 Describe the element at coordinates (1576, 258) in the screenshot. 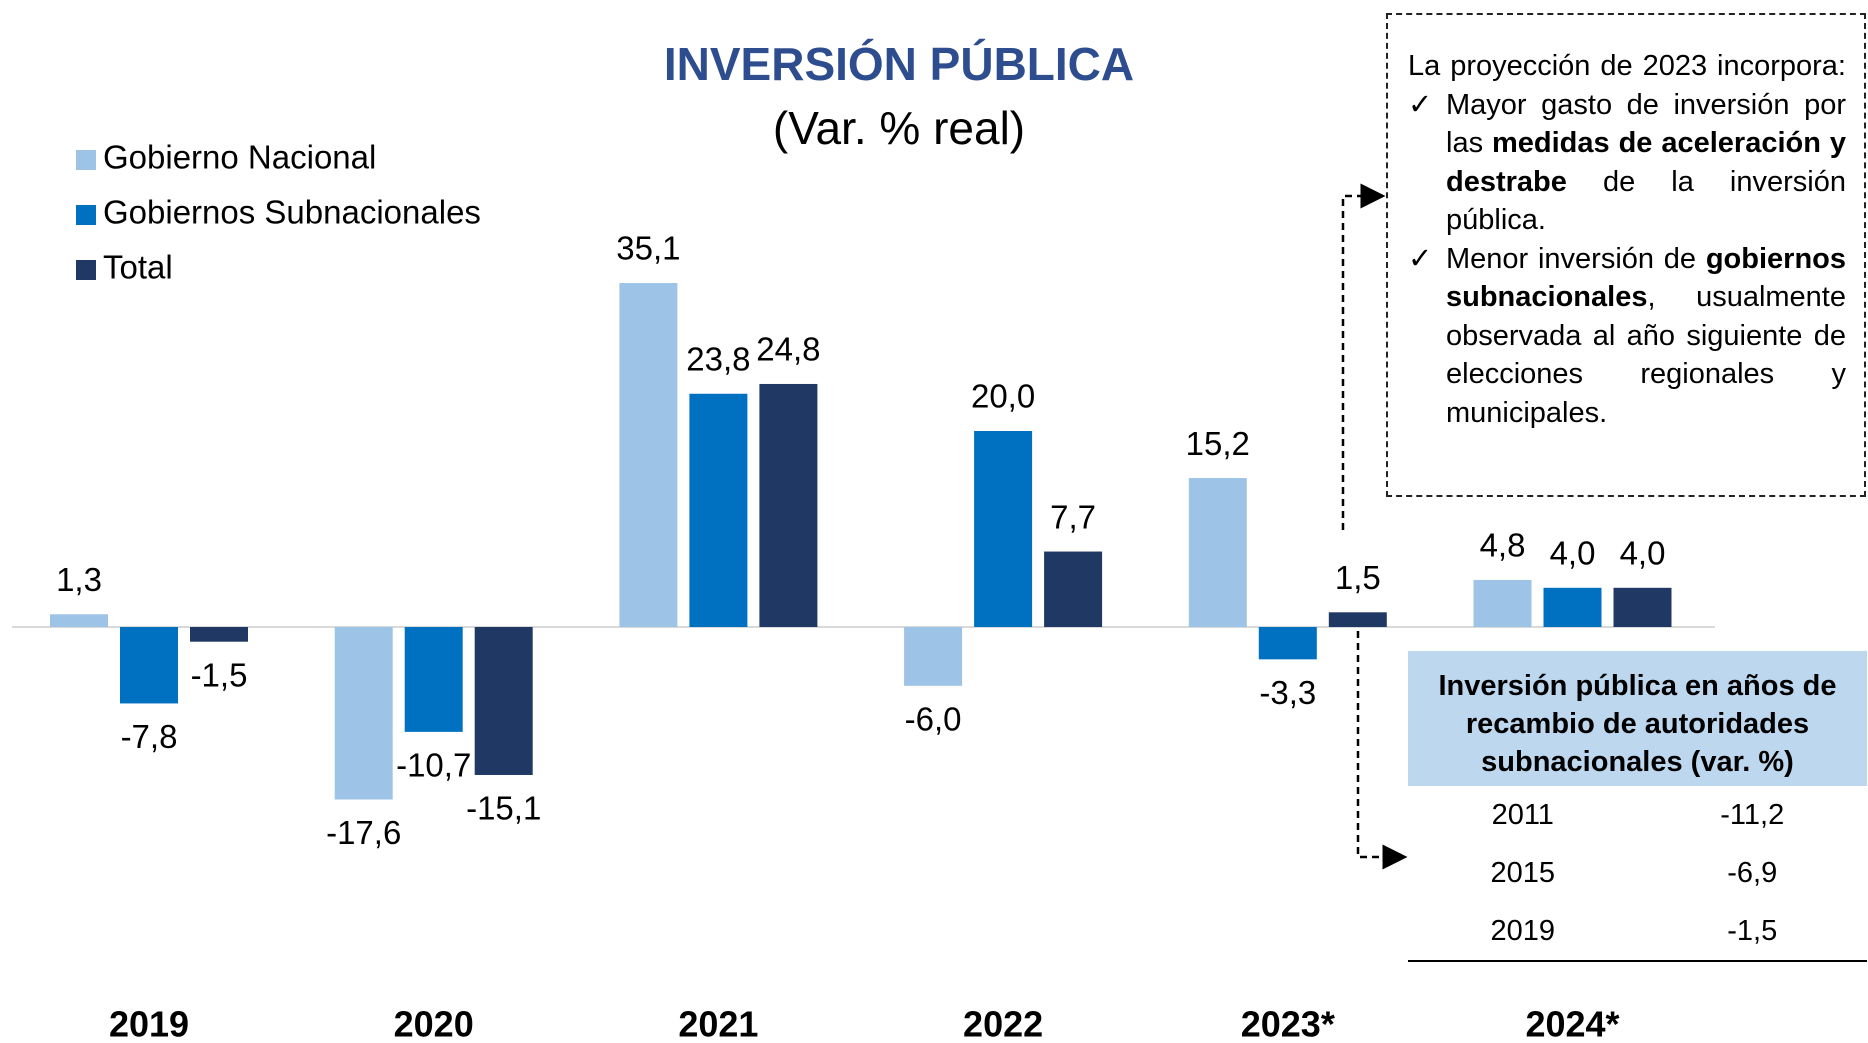

I see `annotation-text: Menor inversión de` at that location.